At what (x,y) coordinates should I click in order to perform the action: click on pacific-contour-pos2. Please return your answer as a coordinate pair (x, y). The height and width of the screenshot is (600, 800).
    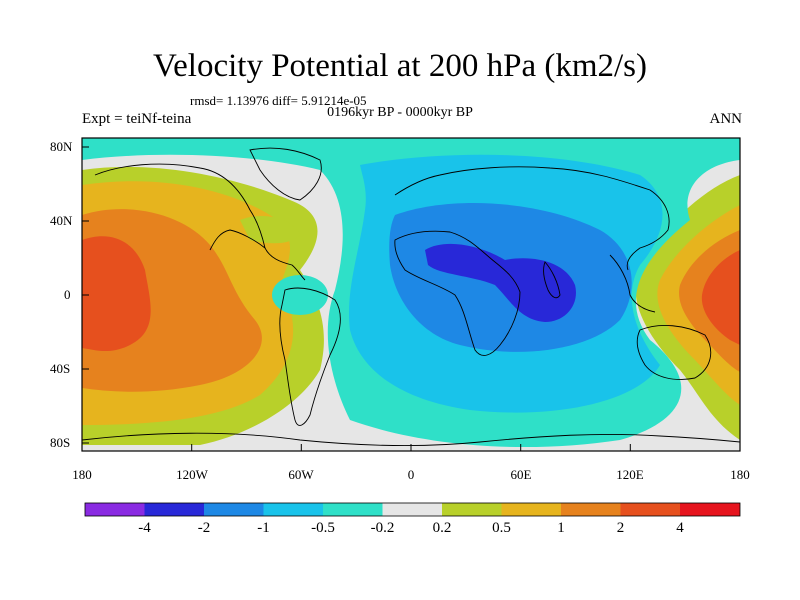
    Looking at the image, I should click on (116, 294).